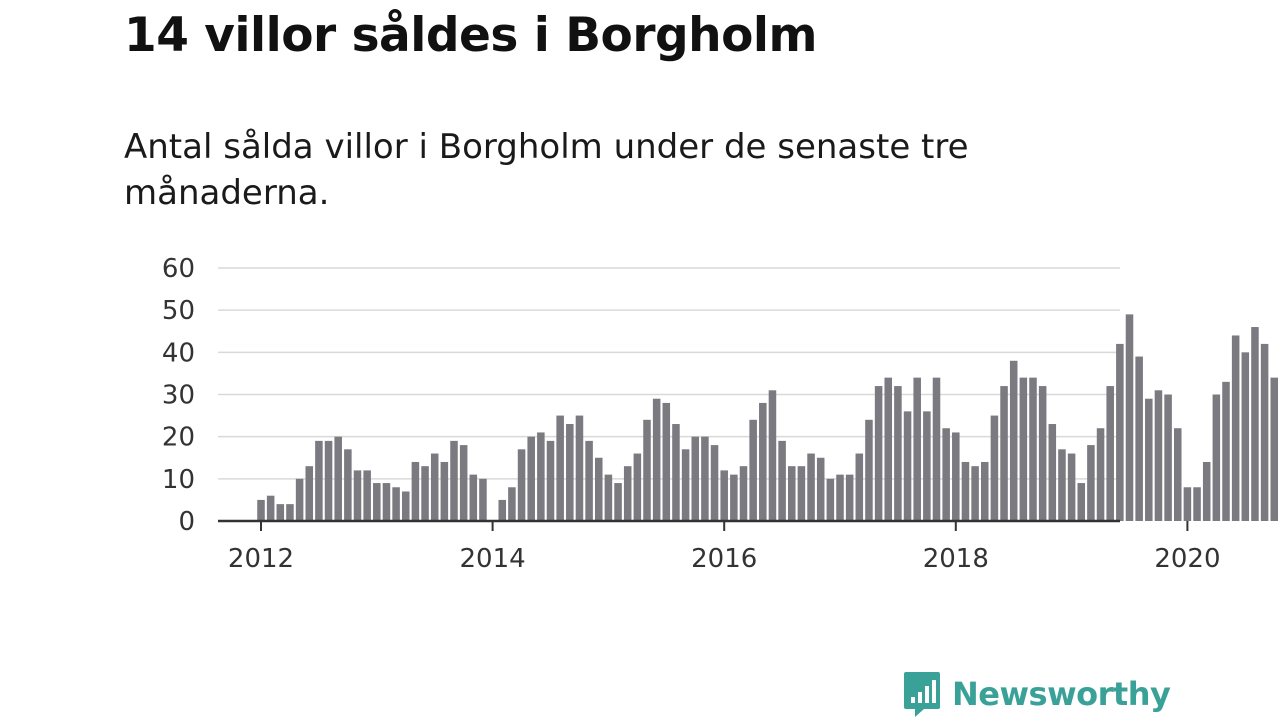  What do you see at coordinates (724, 559) in the screenshot?
I see `x-tick-label: 2016` at bounding box center [724, 559].